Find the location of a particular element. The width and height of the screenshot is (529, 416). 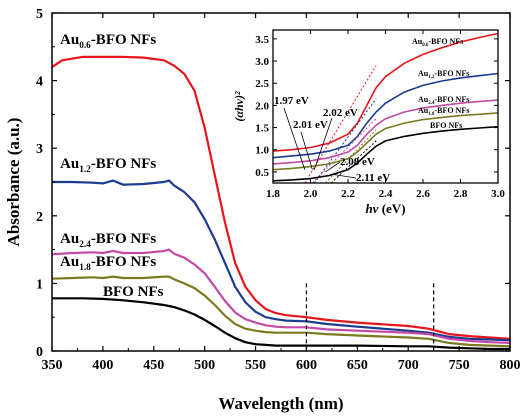

inset-series-label-3-rest: -BFO NFs is located at coordinates (451, 110).